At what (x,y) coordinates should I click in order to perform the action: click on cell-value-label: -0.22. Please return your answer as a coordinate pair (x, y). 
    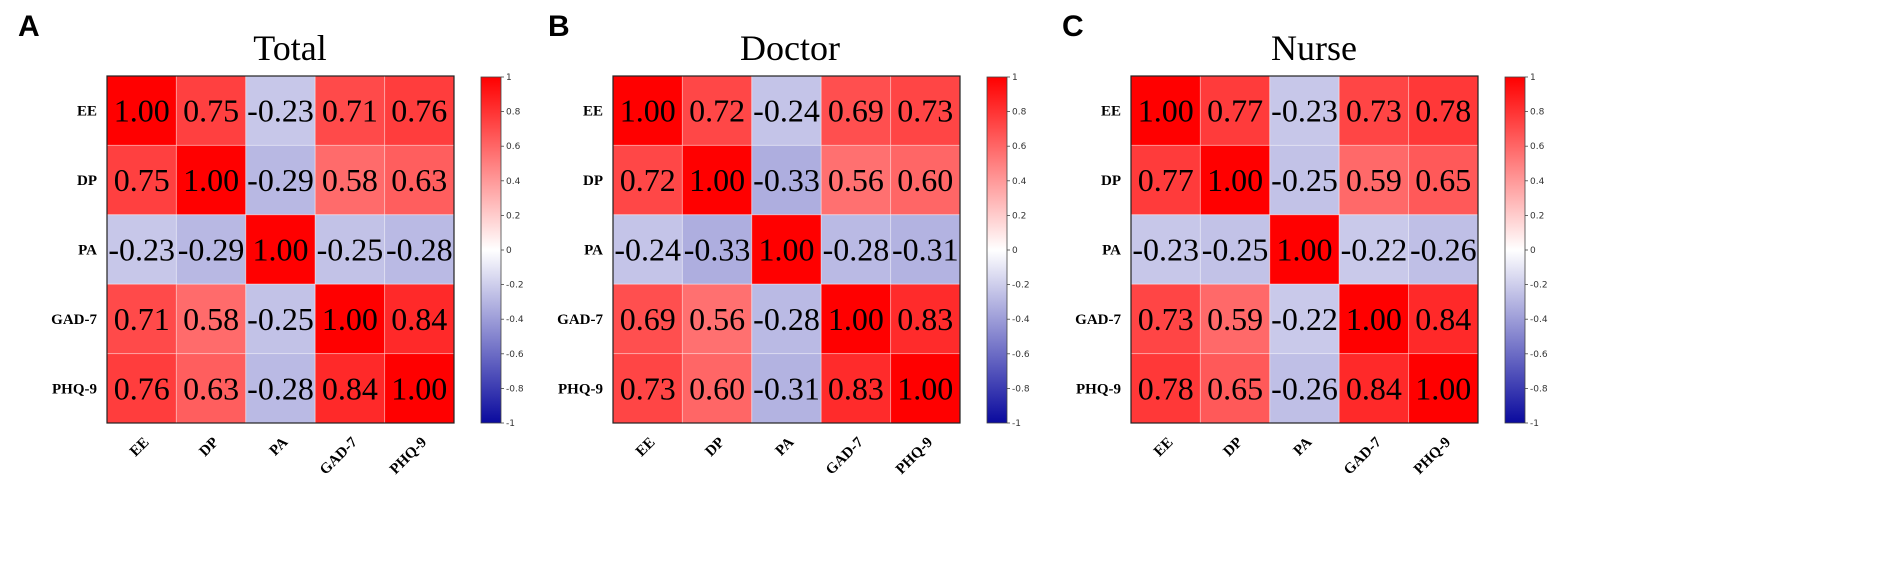
    Looking at the image, I should click on (1374, 250).